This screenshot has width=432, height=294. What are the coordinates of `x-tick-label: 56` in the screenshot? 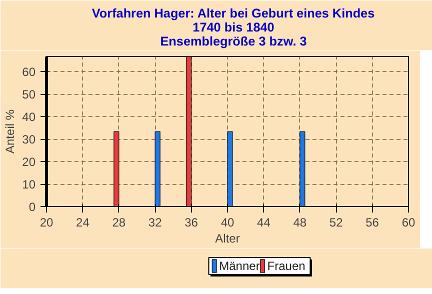 It's located at (373, 223).